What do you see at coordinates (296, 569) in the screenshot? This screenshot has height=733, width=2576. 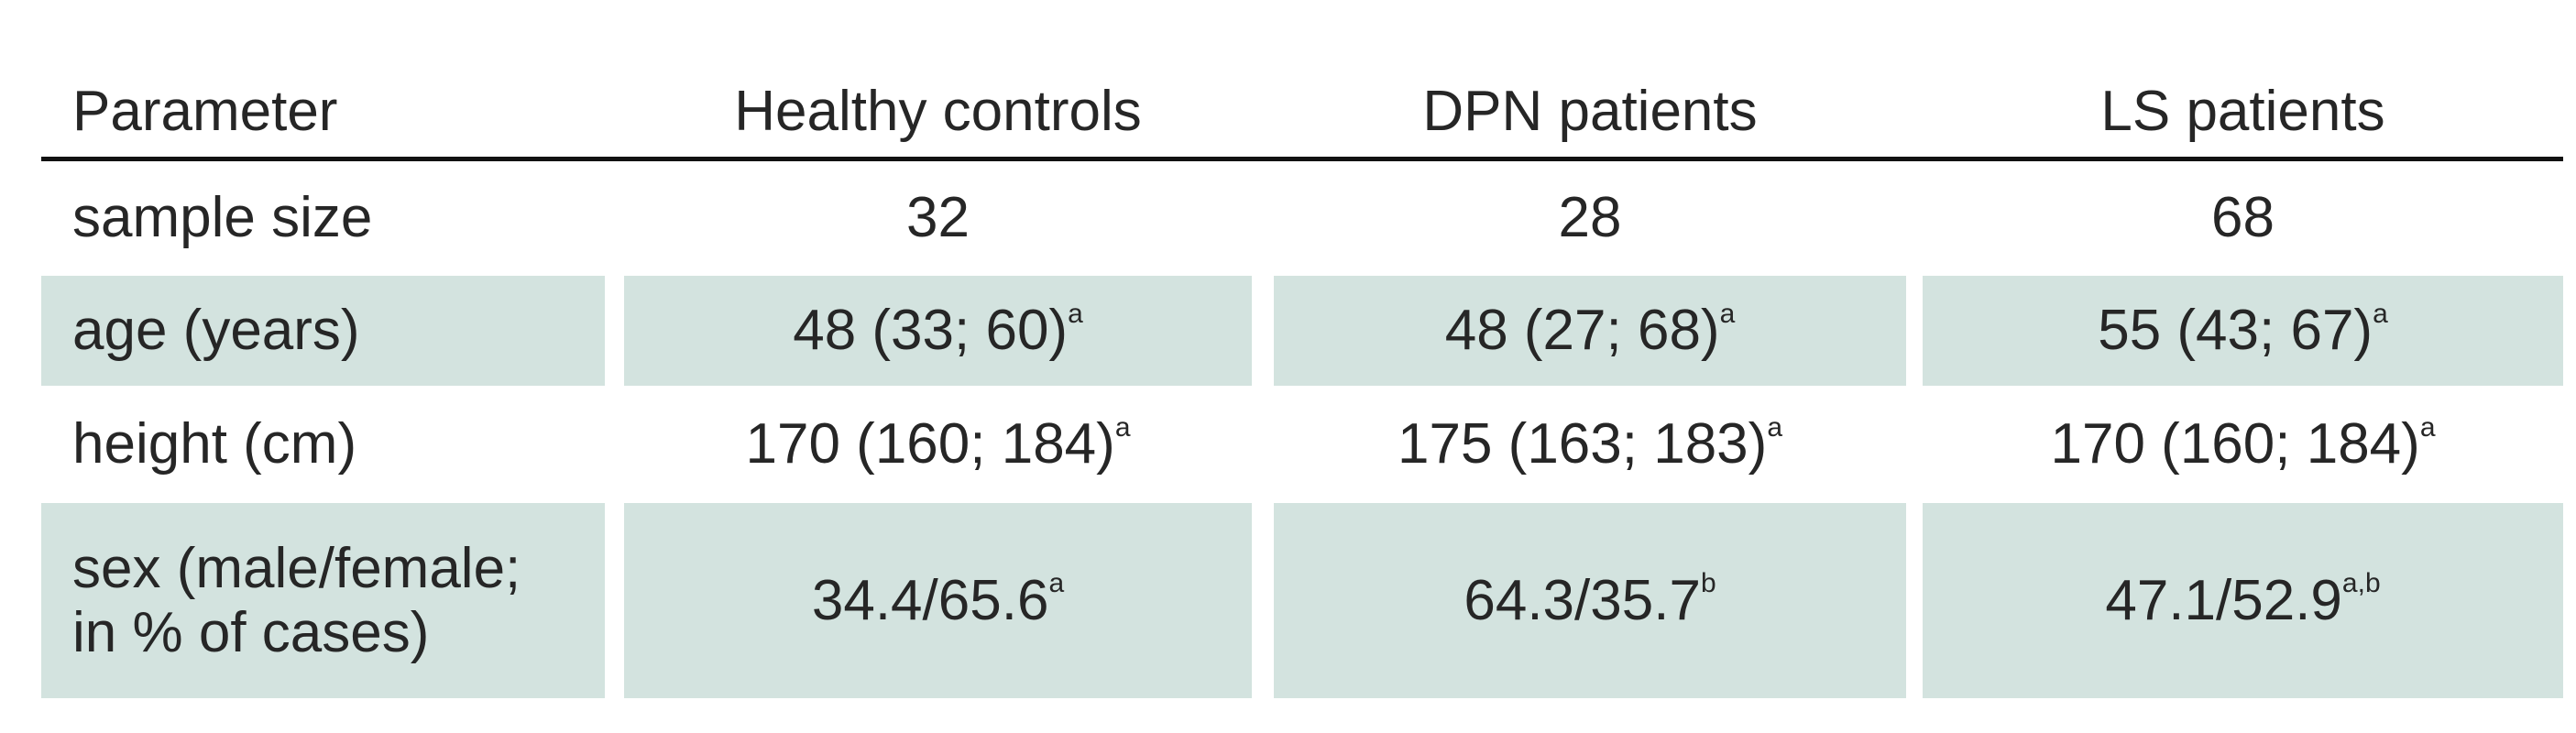 I see `label-line: sex (male/female;` at bounding box center [296, 569].